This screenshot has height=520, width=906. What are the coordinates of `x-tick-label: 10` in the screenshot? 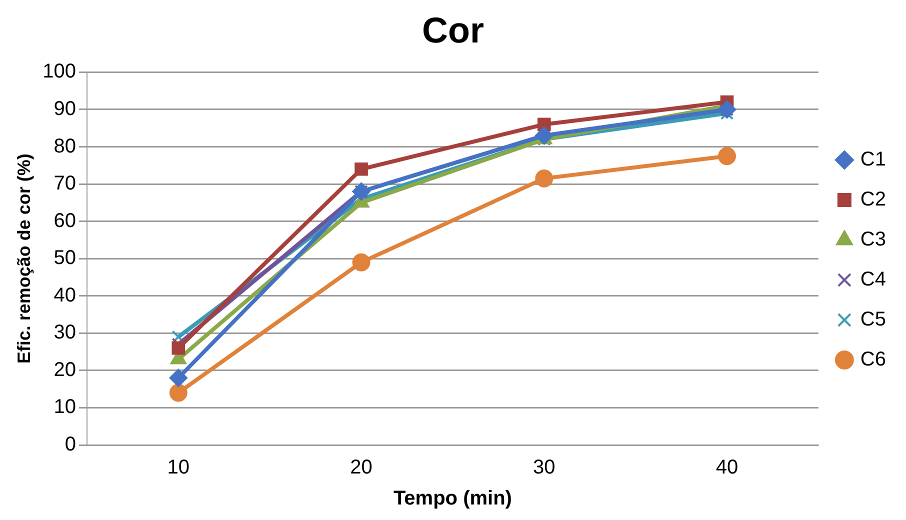 It's located at (178, 467).